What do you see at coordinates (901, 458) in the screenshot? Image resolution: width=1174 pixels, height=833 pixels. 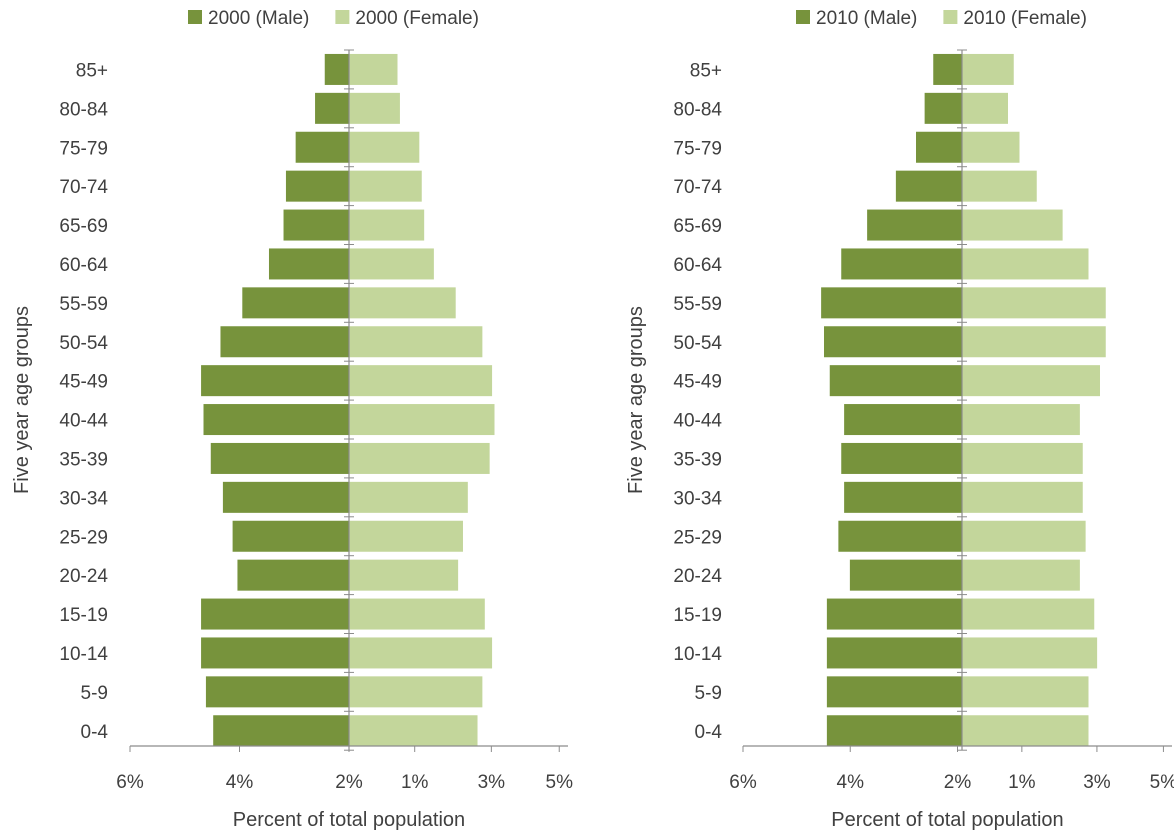 I see `bar-2010-male--35-39` at bounding box center [901, 458].